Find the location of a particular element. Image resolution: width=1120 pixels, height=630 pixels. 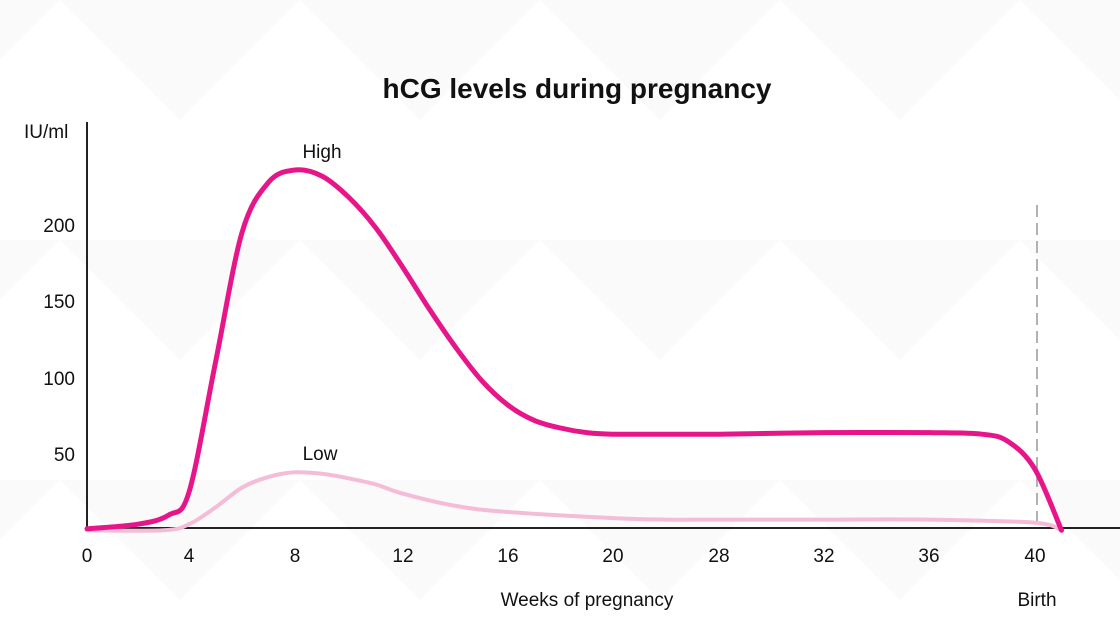

x-tick-label: 32 is located at coordinates (823, 556).